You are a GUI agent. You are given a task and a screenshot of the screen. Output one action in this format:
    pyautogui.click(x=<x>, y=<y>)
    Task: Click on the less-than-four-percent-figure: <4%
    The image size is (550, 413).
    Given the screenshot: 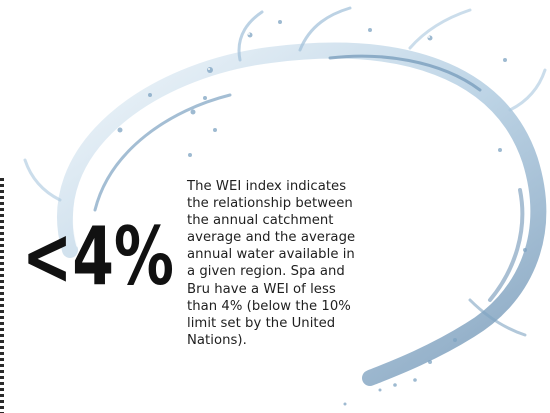 What is the action you would take?
    pyautogui.click(x=98, y=254)
    